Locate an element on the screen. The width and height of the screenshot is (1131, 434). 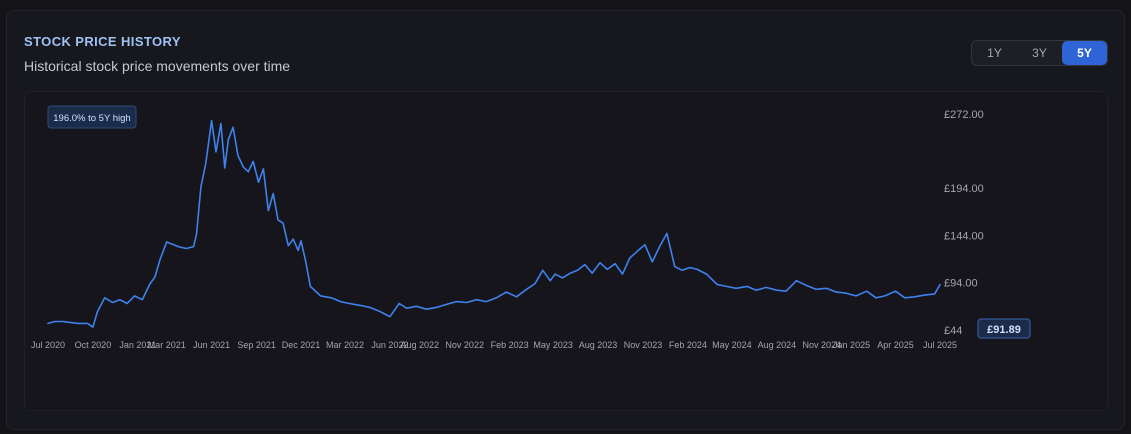
last-price-badge is located at coordinates (1004, 328).